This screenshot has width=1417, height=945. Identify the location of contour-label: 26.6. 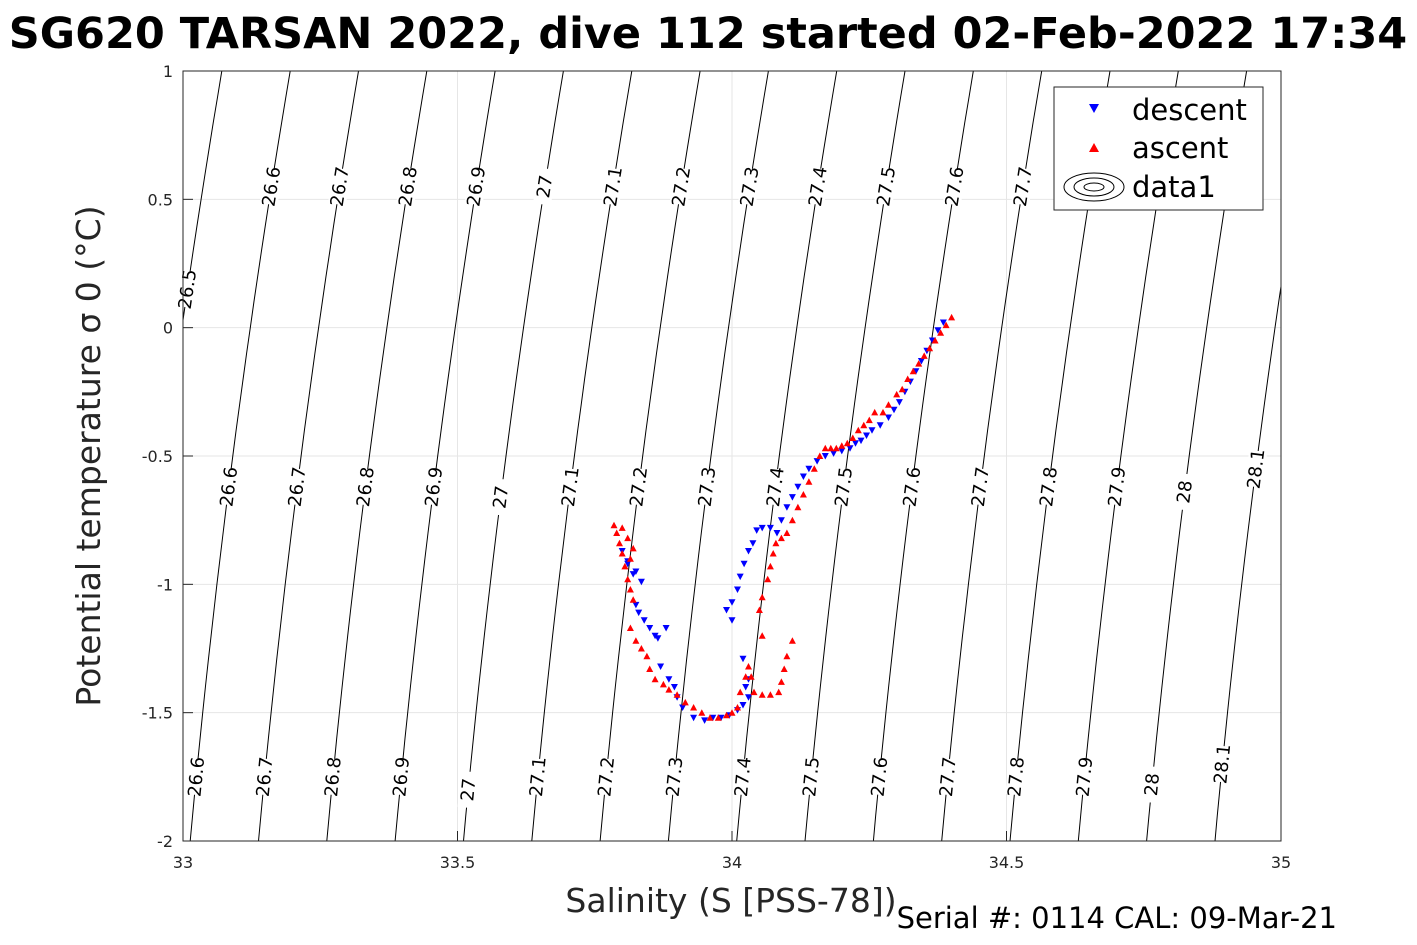
(229, 487).